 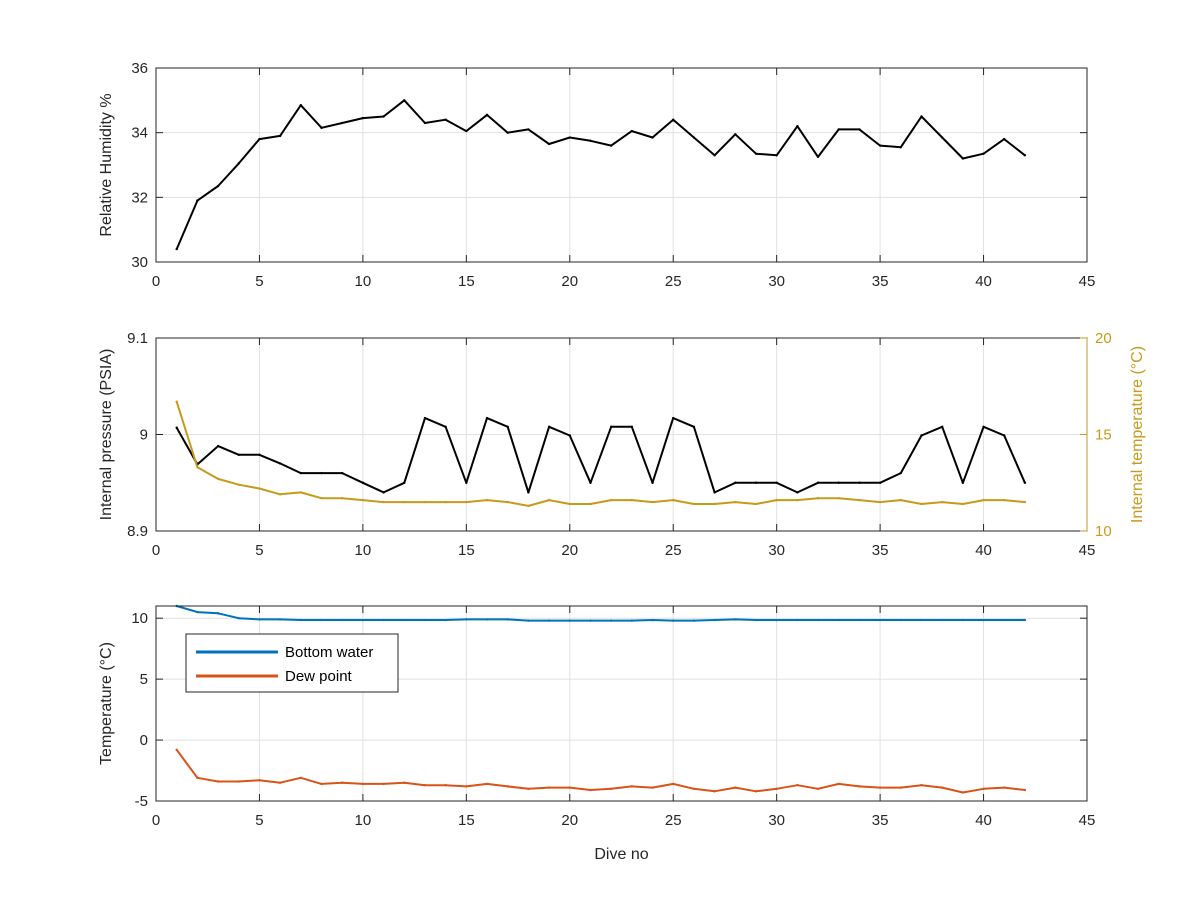 What do you see at coordinates (621, 854) in the screenshot?
I see `x-axis-label: Dive no` at bounding box center [621, 854].